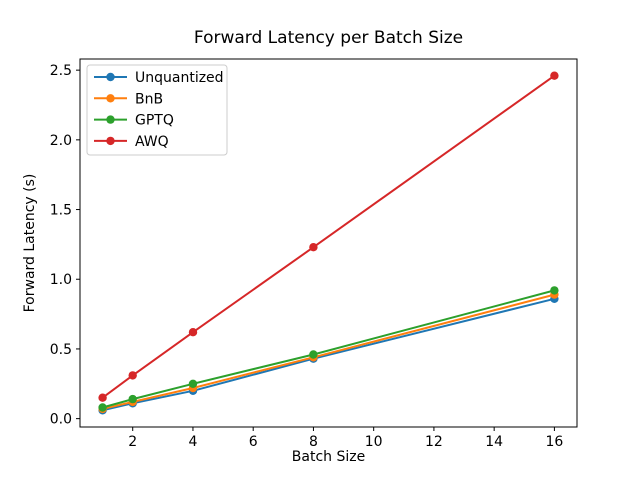 The height and width of the screenshot is (480, 640). Describe the element at coordinates (313, 442) in the screenshot. I see `x-tick-label: 8` at that location.